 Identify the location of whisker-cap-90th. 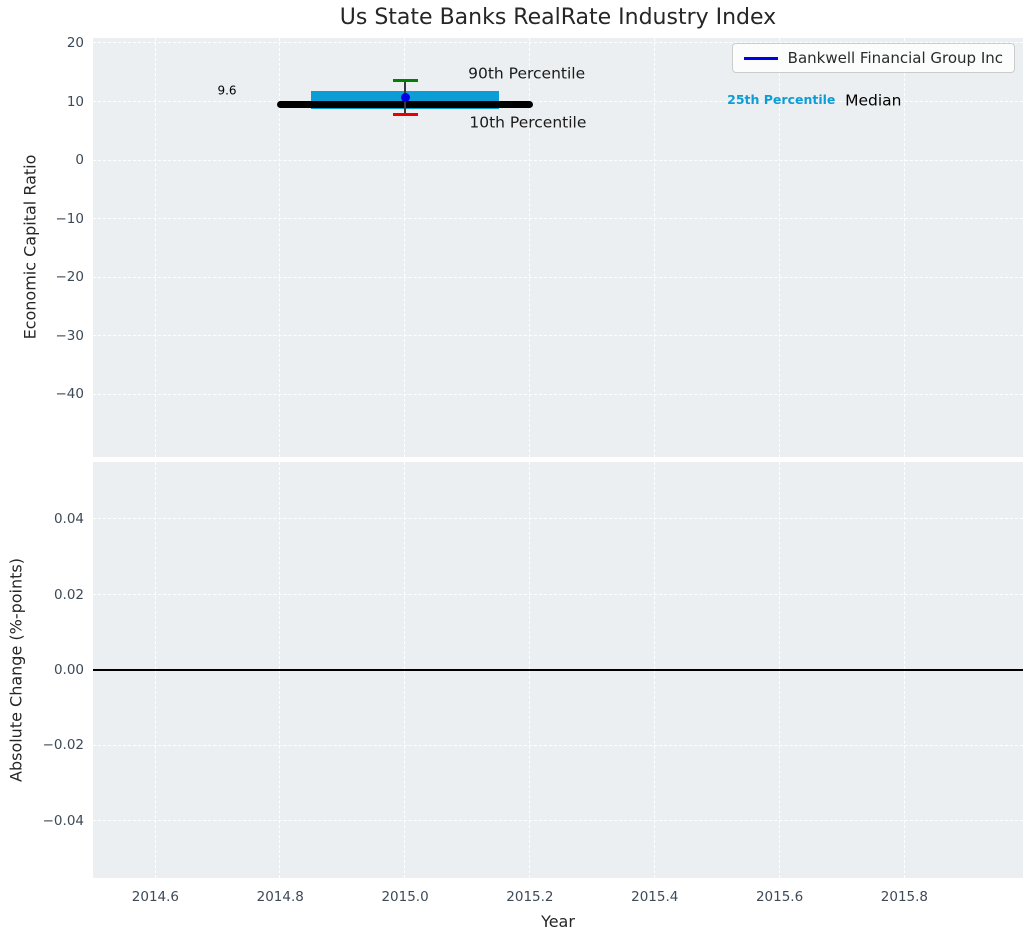
(405, 81).